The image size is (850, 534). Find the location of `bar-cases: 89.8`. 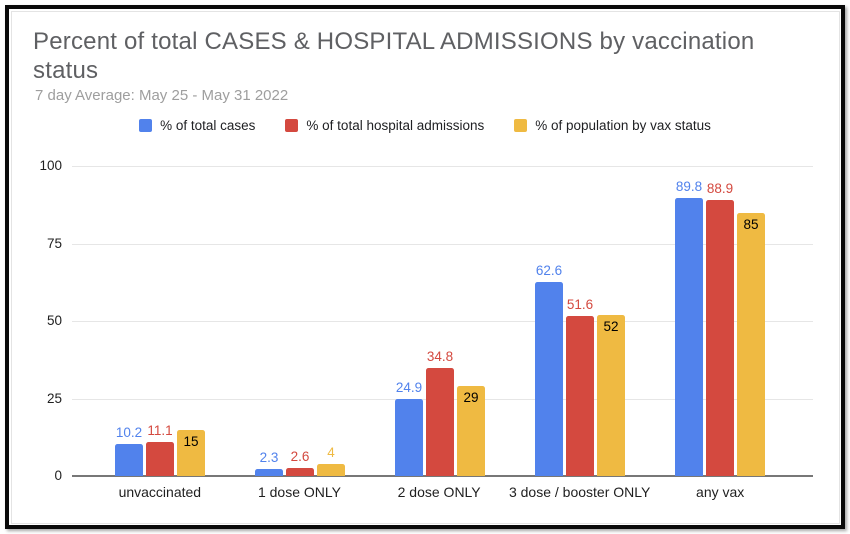

bar-cases: 89.8 is located at coordinates (689, 327).